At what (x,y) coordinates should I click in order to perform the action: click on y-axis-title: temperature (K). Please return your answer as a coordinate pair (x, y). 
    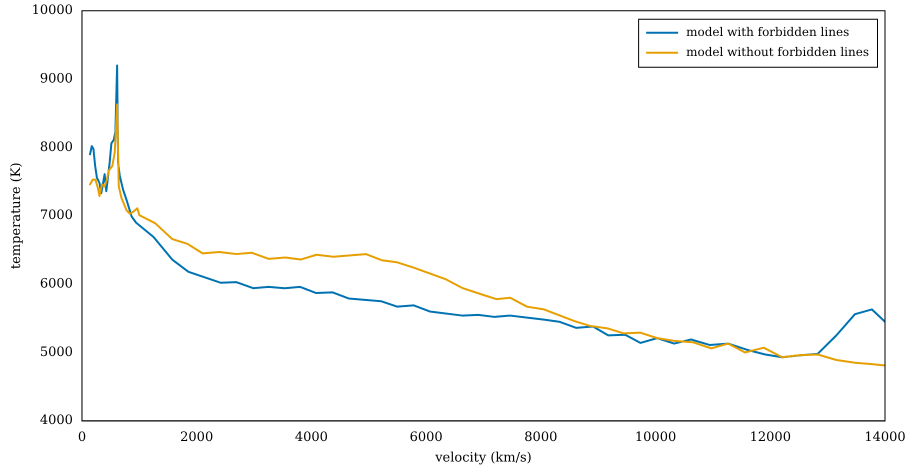
    Looking at the image, I should click on (16, 216).